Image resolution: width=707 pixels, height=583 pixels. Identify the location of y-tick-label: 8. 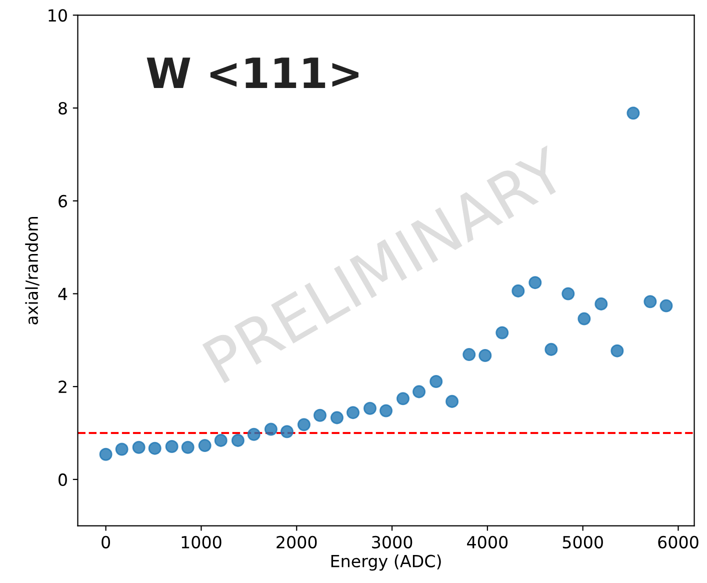
(62, 108).